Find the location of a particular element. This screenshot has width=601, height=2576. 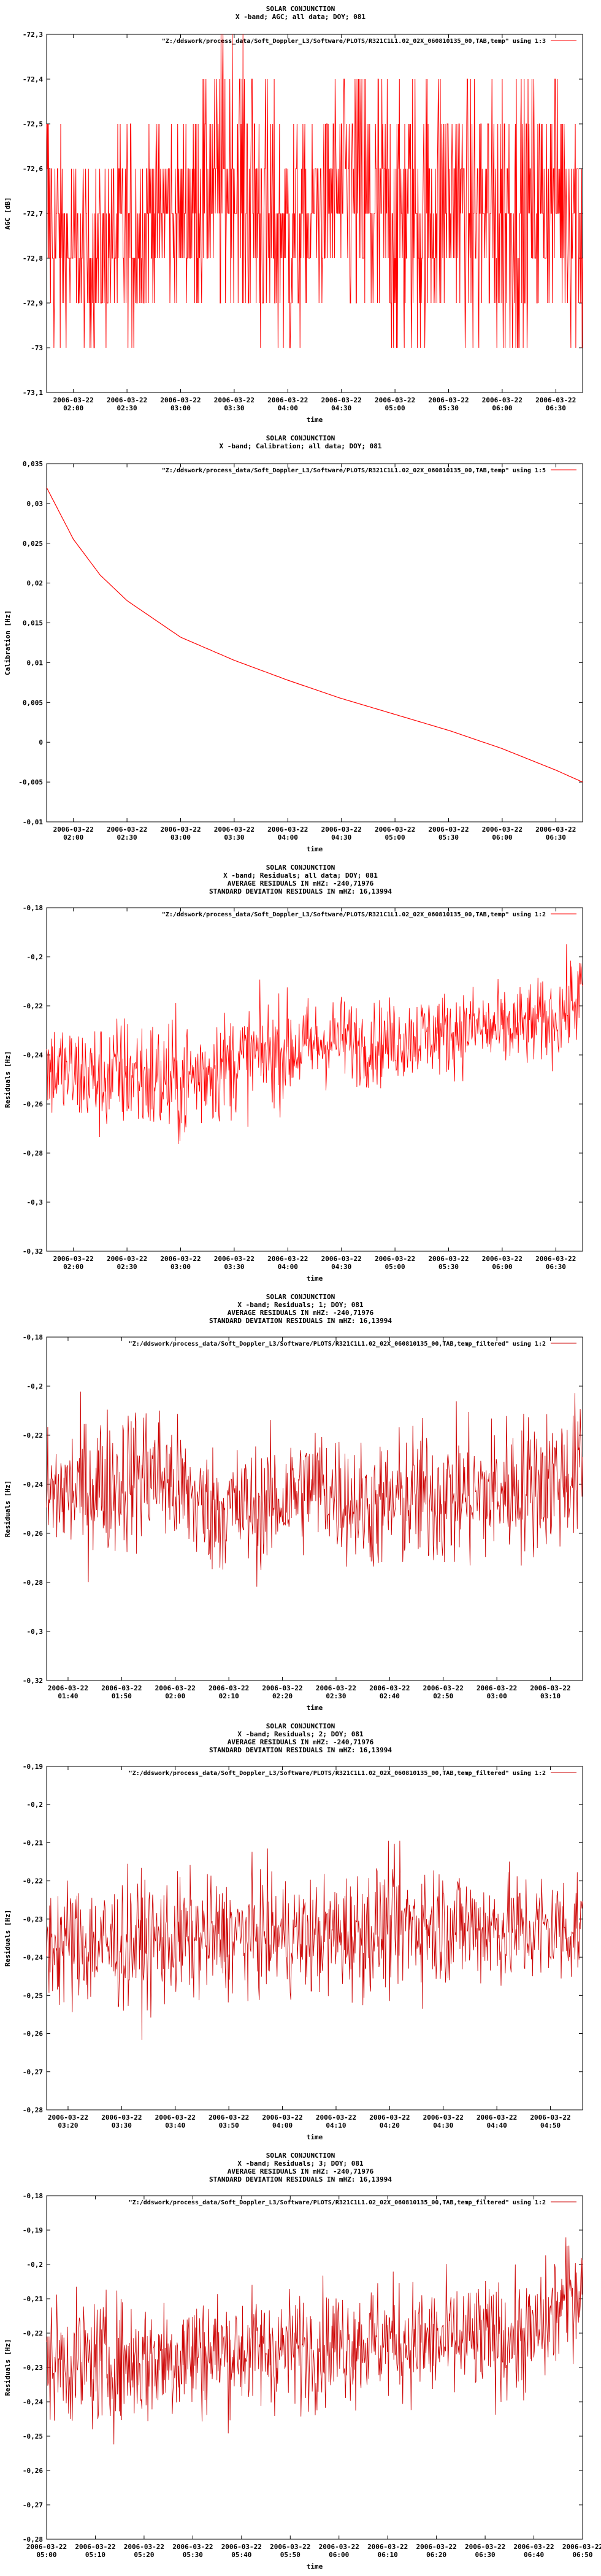

y-tick-label: -0,32 is located at coordinates (33, 1681).